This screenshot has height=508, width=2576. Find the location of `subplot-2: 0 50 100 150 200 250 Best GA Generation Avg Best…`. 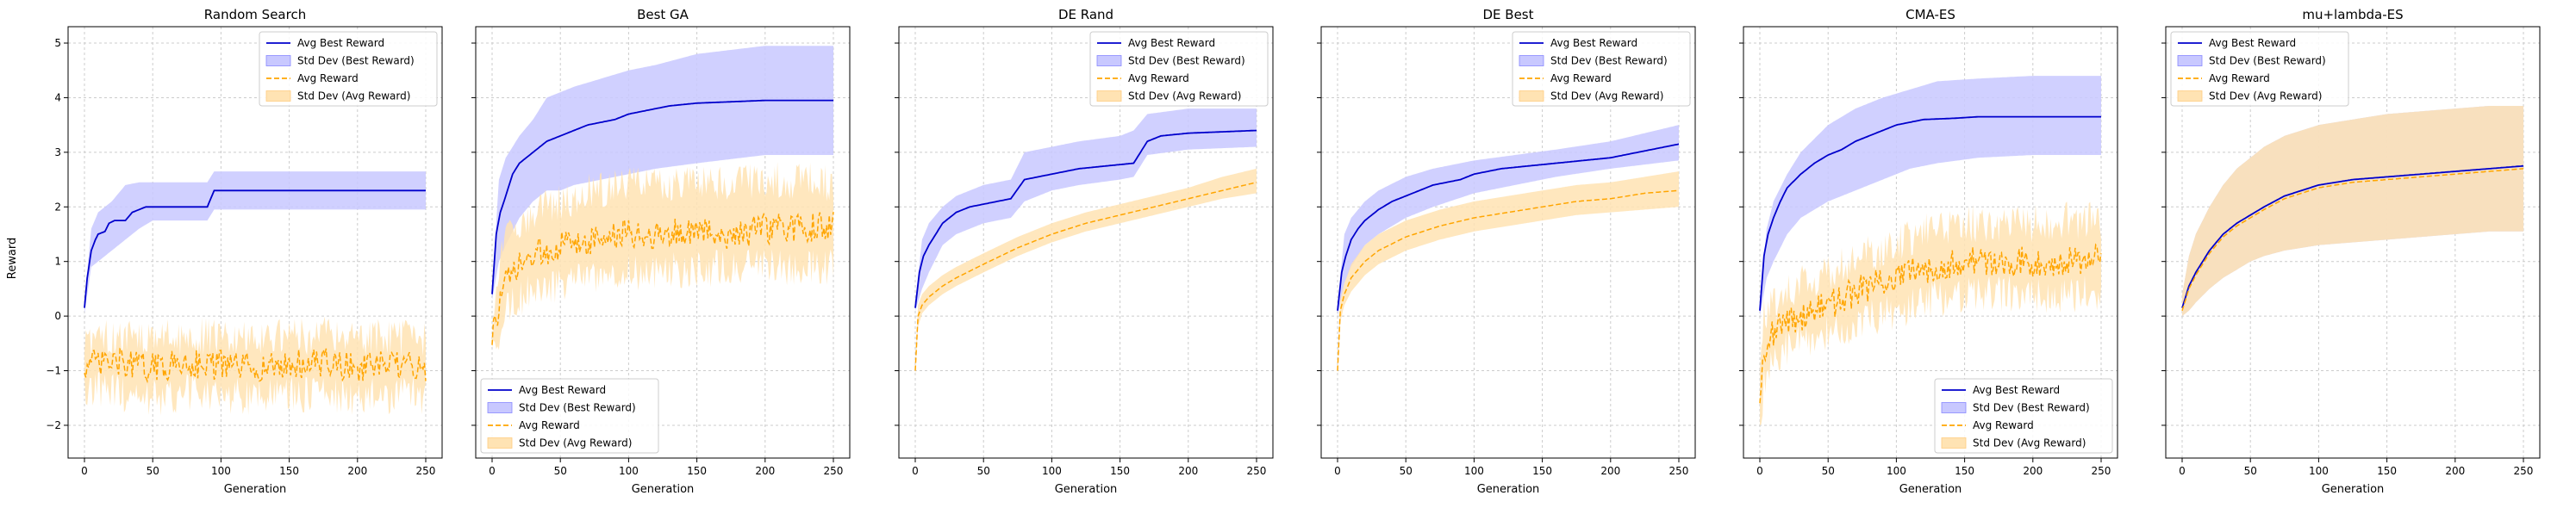

subplot-2: 0 50 100 150 200 250 Best GA Generation Avg Best… is located at coordinates (661, 251).